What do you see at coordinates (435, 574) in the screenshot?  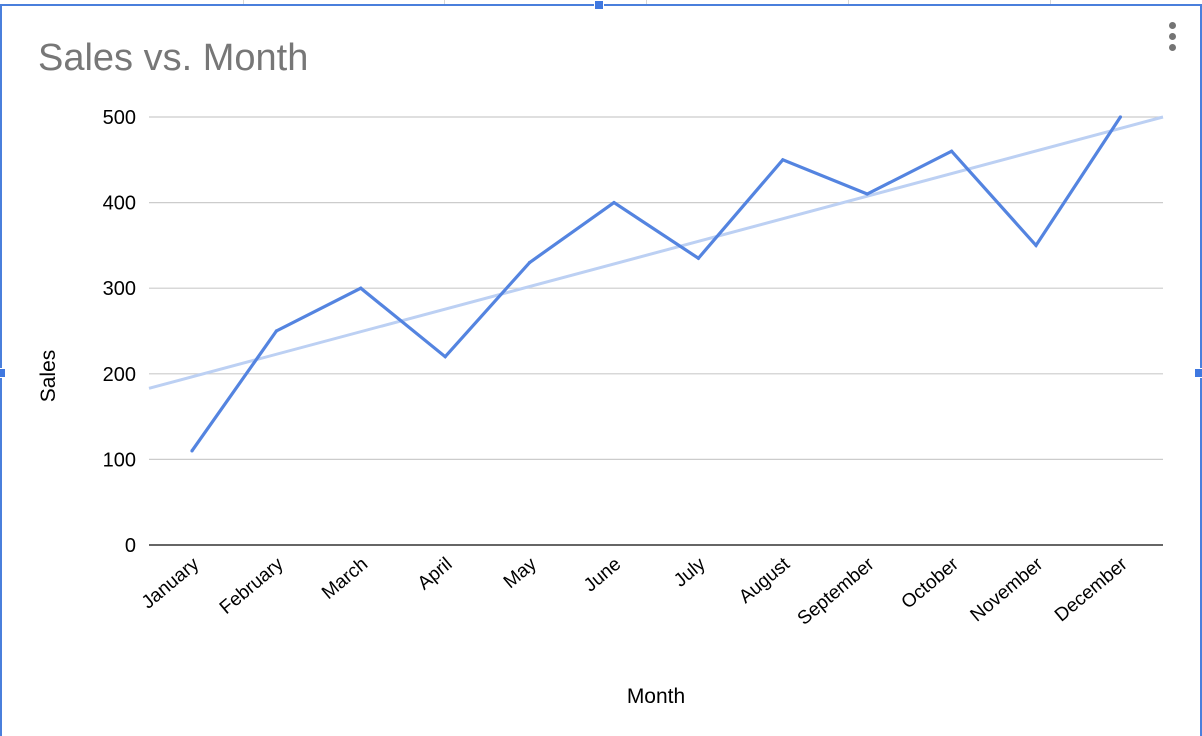 I see `x-tick-label: April` at bounding box center [435, 574].